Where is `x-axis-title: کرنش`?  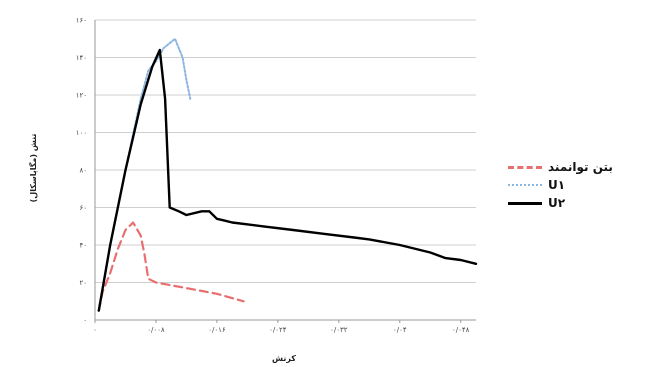
x-axis-title: کرنش is located at coordinates (284, 359).